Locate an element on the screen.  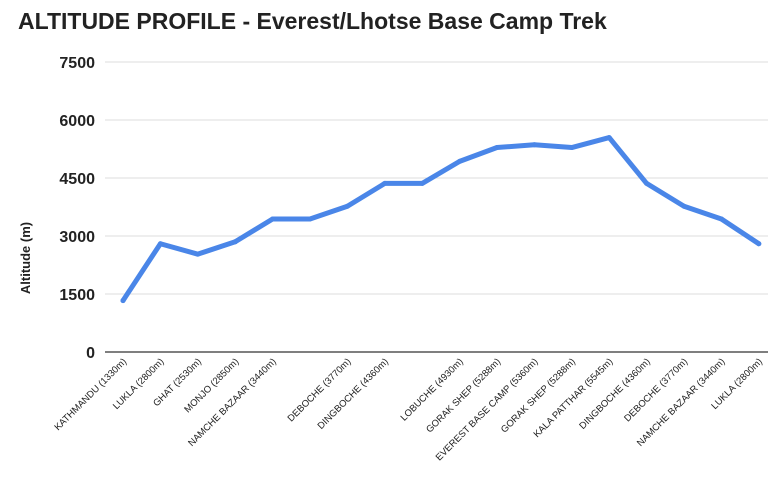
y-tick-label: 4500 is located at coordinates (77, 179).